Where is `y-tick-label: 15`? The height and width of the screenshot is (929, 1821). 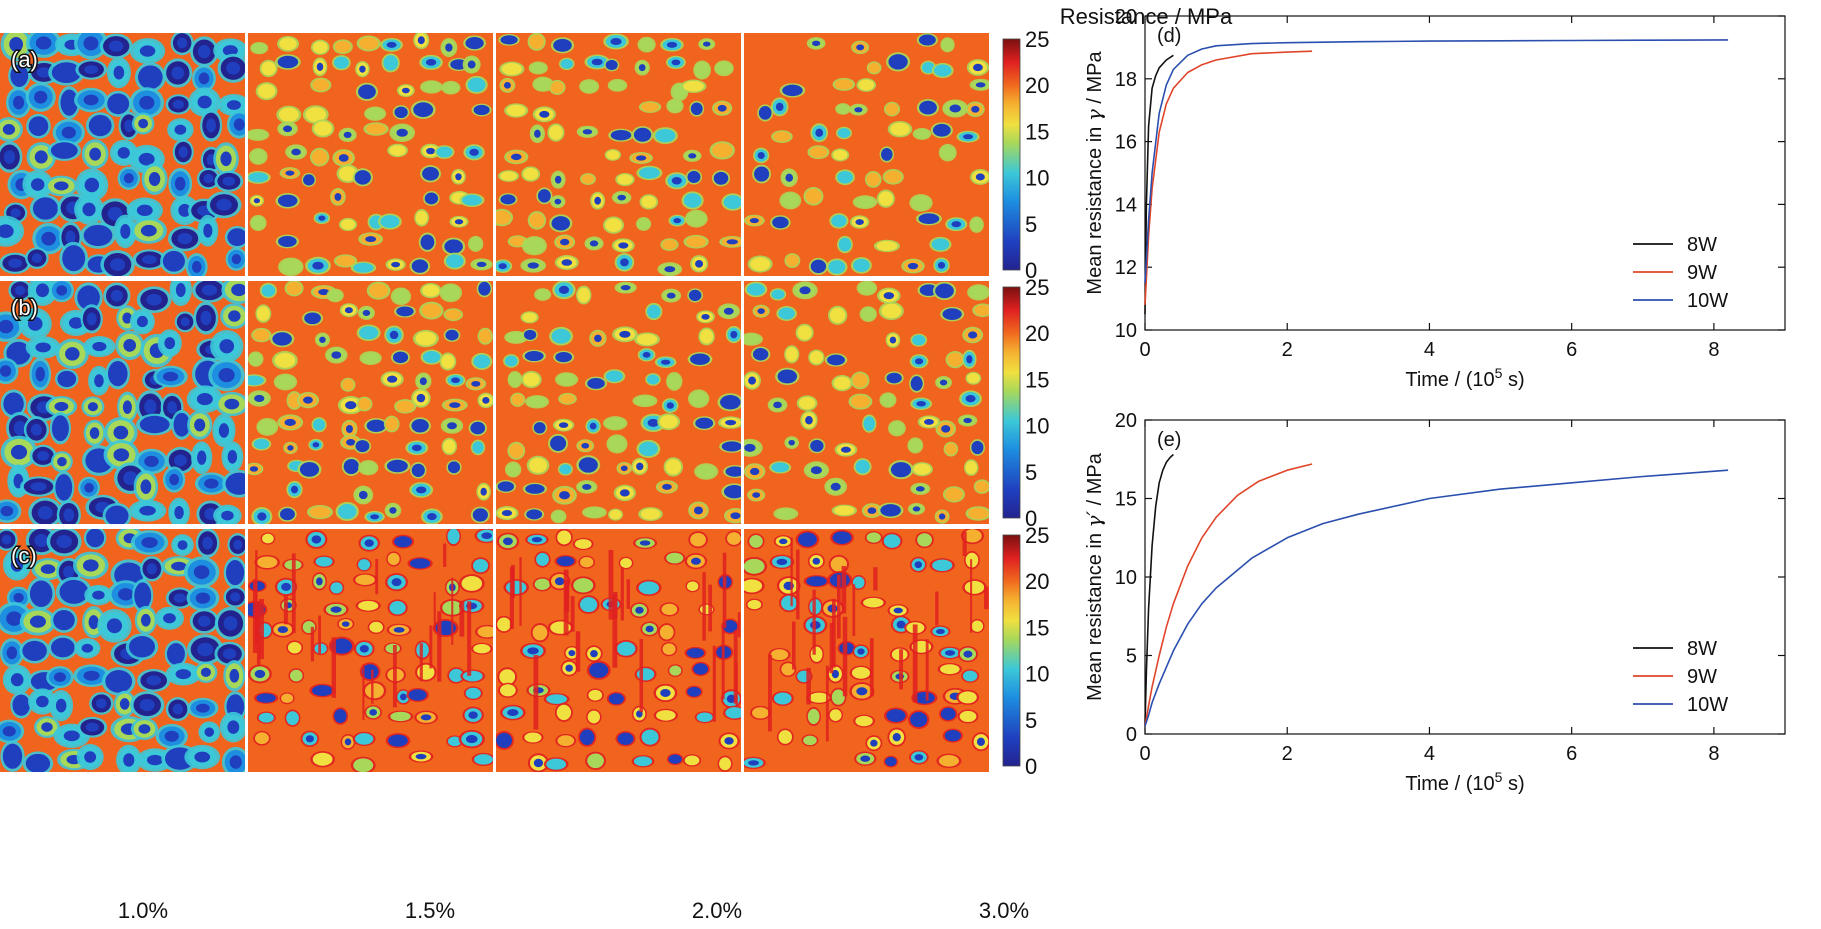 y-tick-label: 15 is located at coordinates (1126, 500).